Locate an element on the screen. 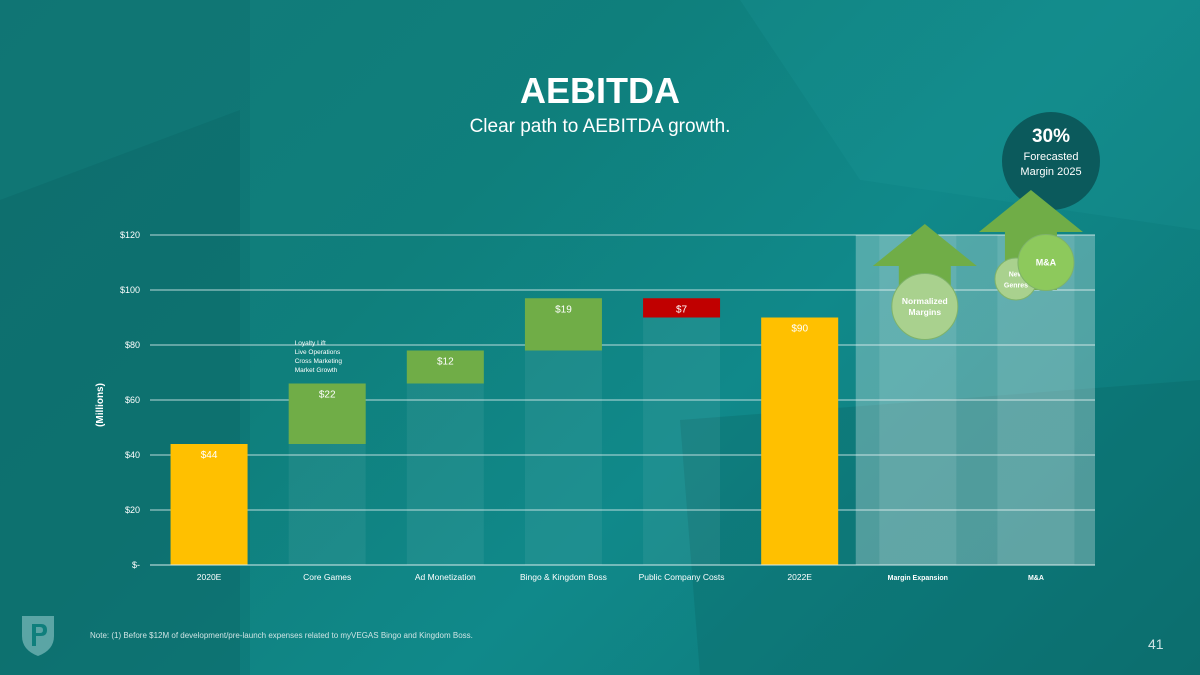  x-tick-label: Bingo & Kingdom Boss is located at coordinates (563, 577).